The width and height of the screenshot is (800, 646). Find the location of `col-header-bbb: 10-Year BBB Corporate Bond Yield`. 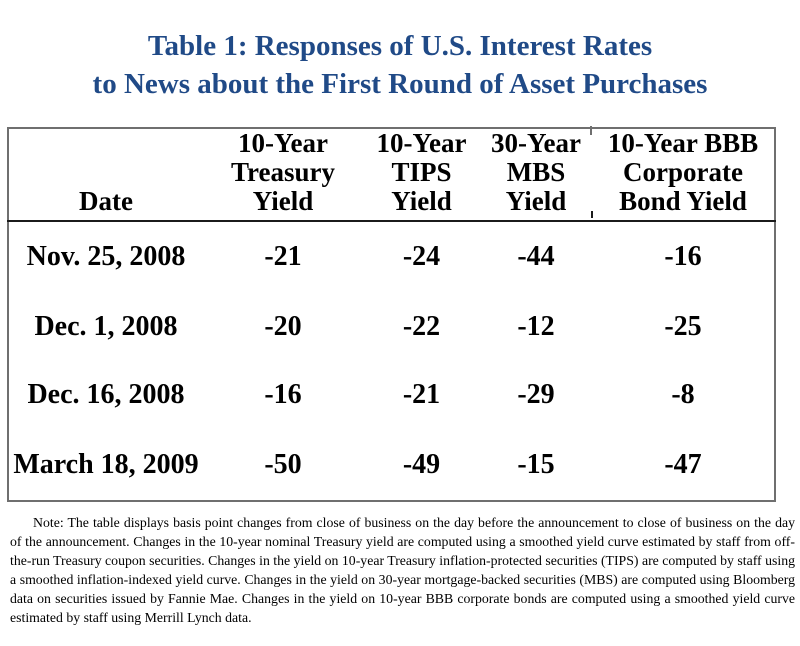

col-header-bbb: 10-Year BBB Corporate Bond Yield is located at coordinates (683, 175).